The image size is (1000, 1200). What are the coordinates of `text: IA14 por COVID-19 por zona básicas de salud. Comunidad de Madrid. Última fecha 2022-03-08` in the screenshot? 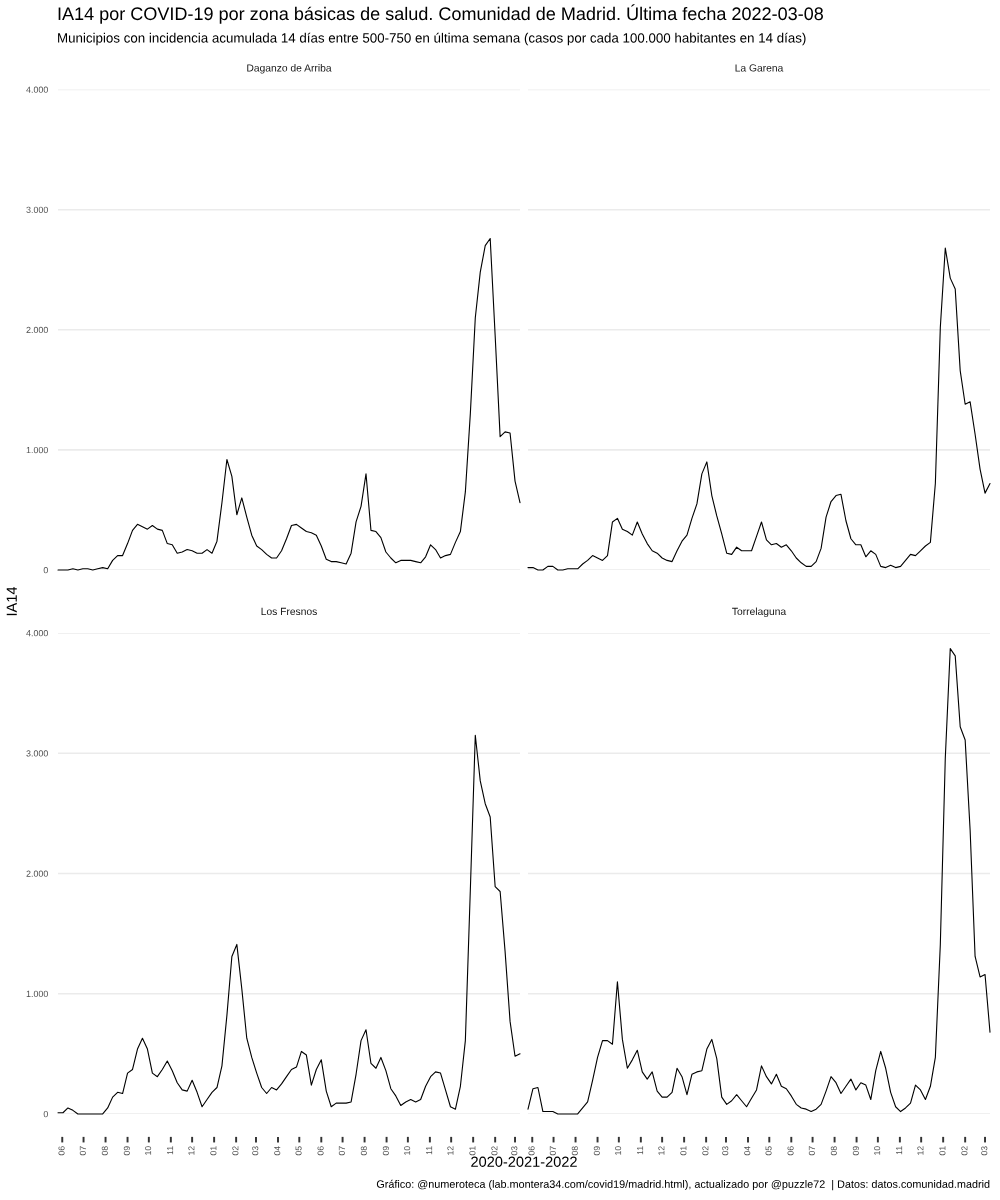 It's located at (440, 14).